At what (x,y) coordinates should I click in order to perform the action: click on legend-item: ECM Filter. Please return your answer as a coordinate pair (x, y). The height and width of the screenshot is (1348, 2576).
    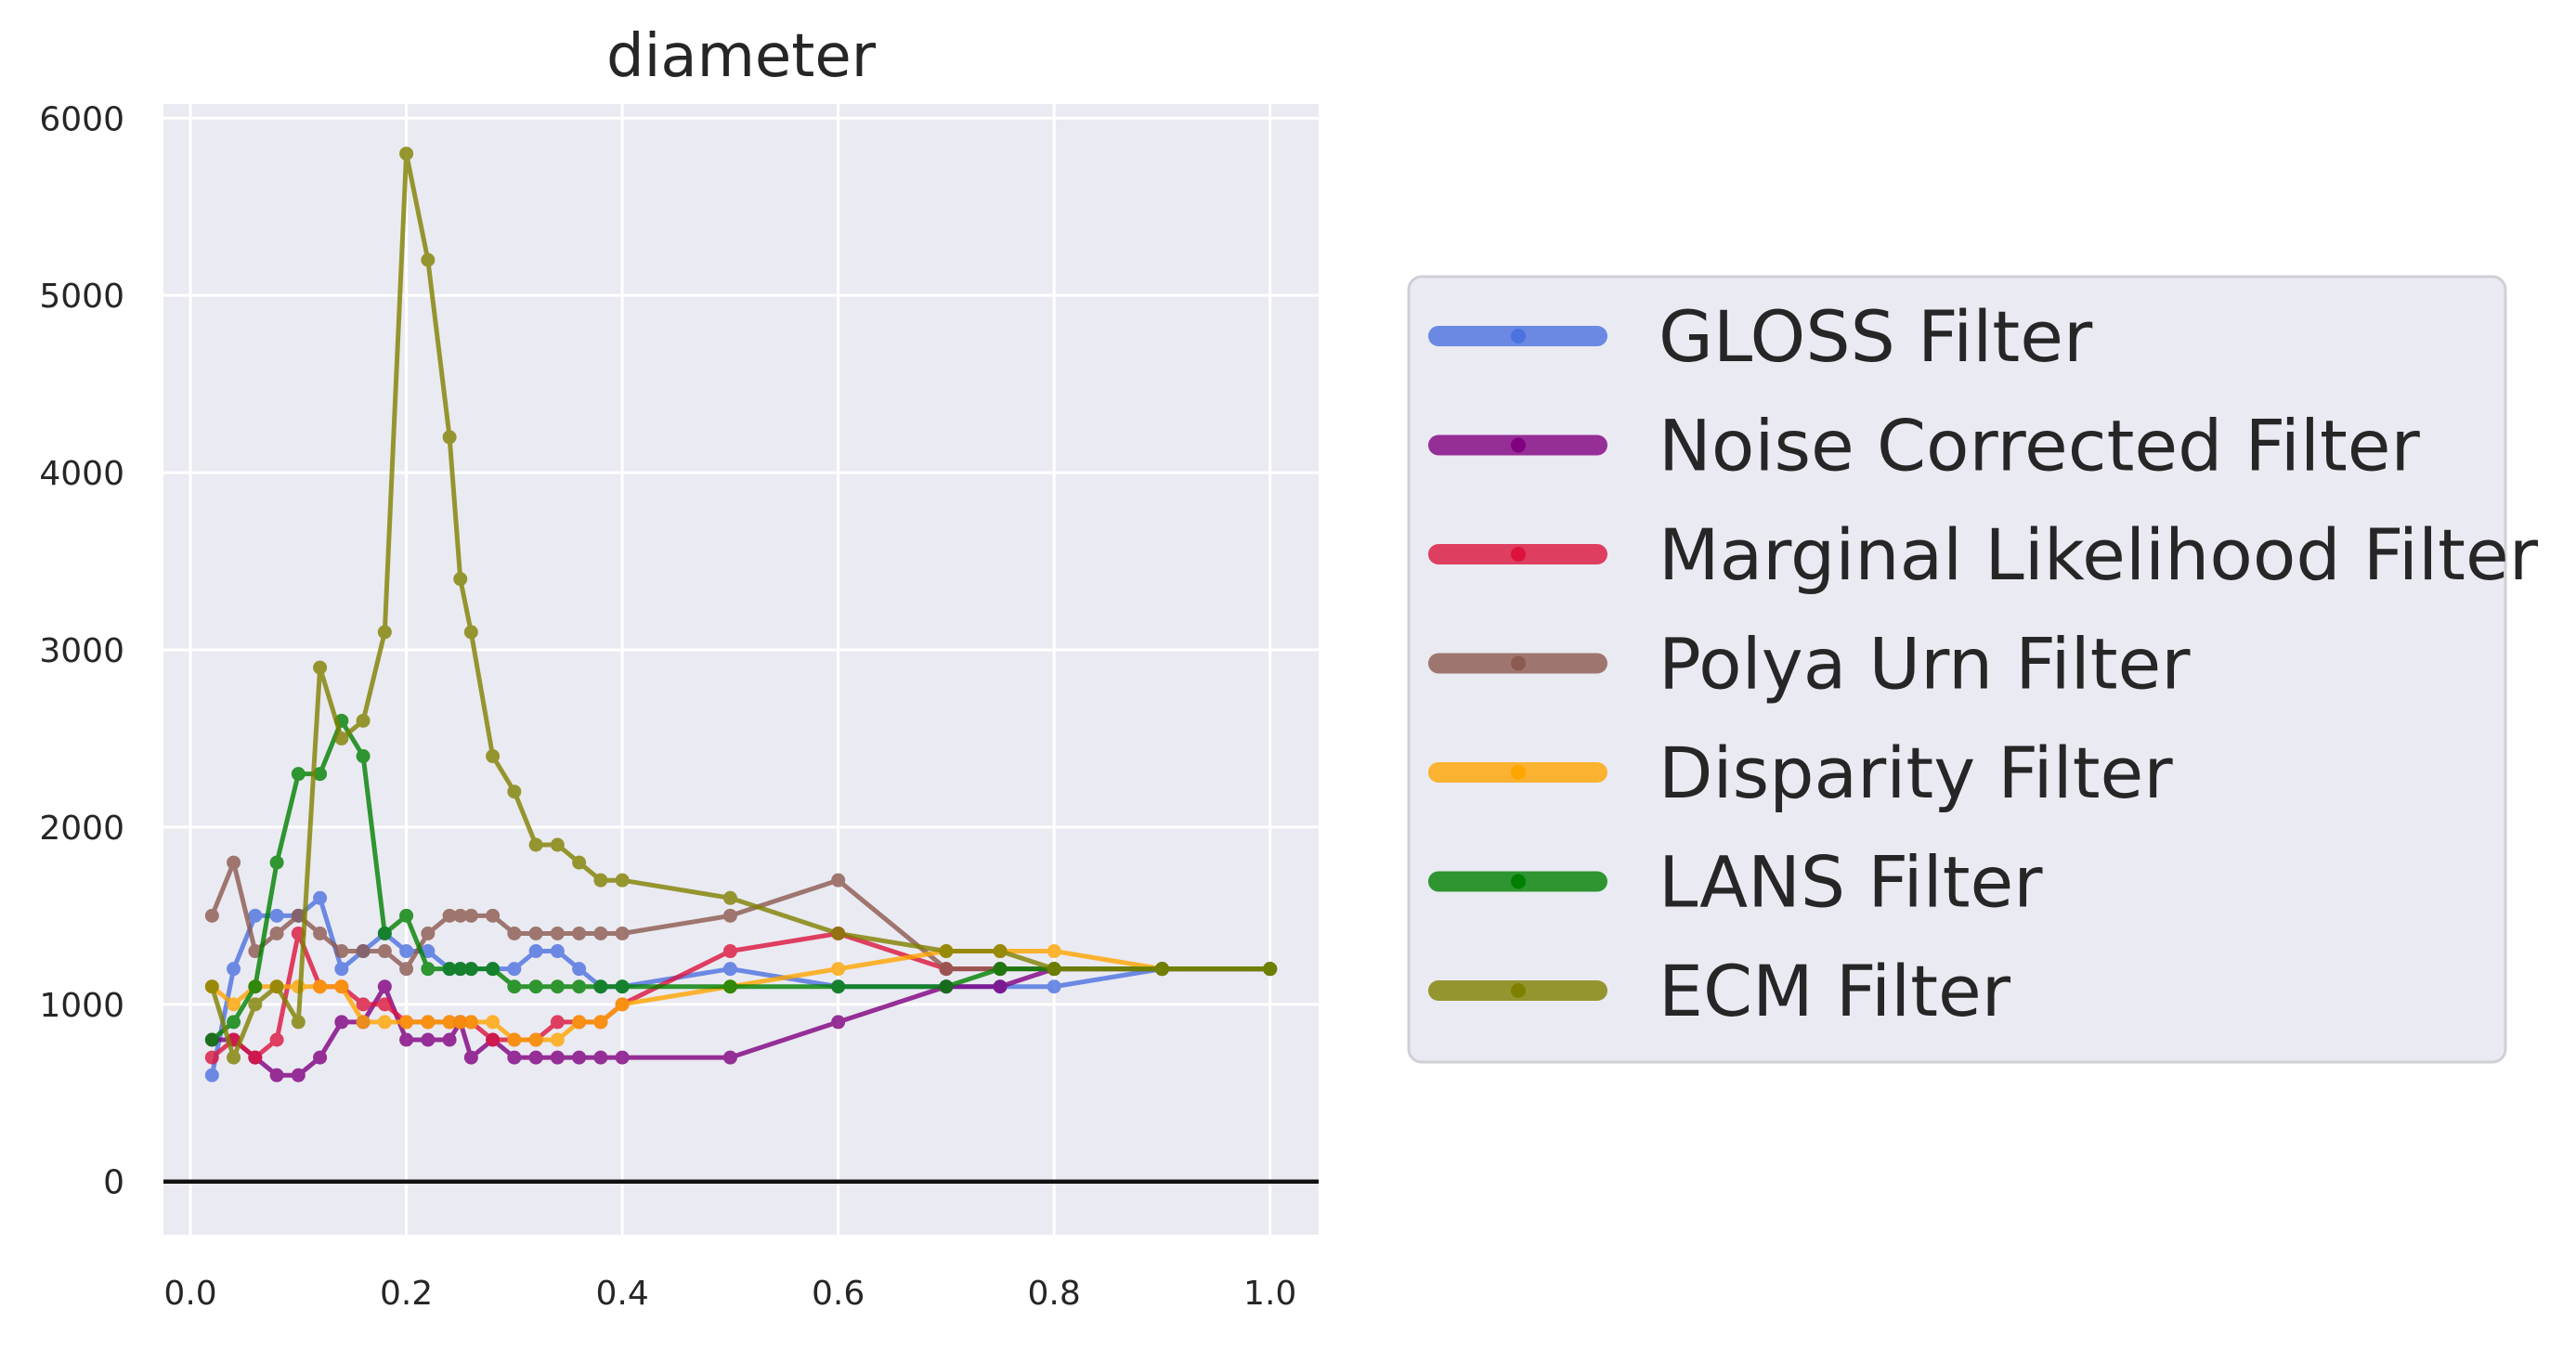
    Looking at the image, I should click on (1719, 991).